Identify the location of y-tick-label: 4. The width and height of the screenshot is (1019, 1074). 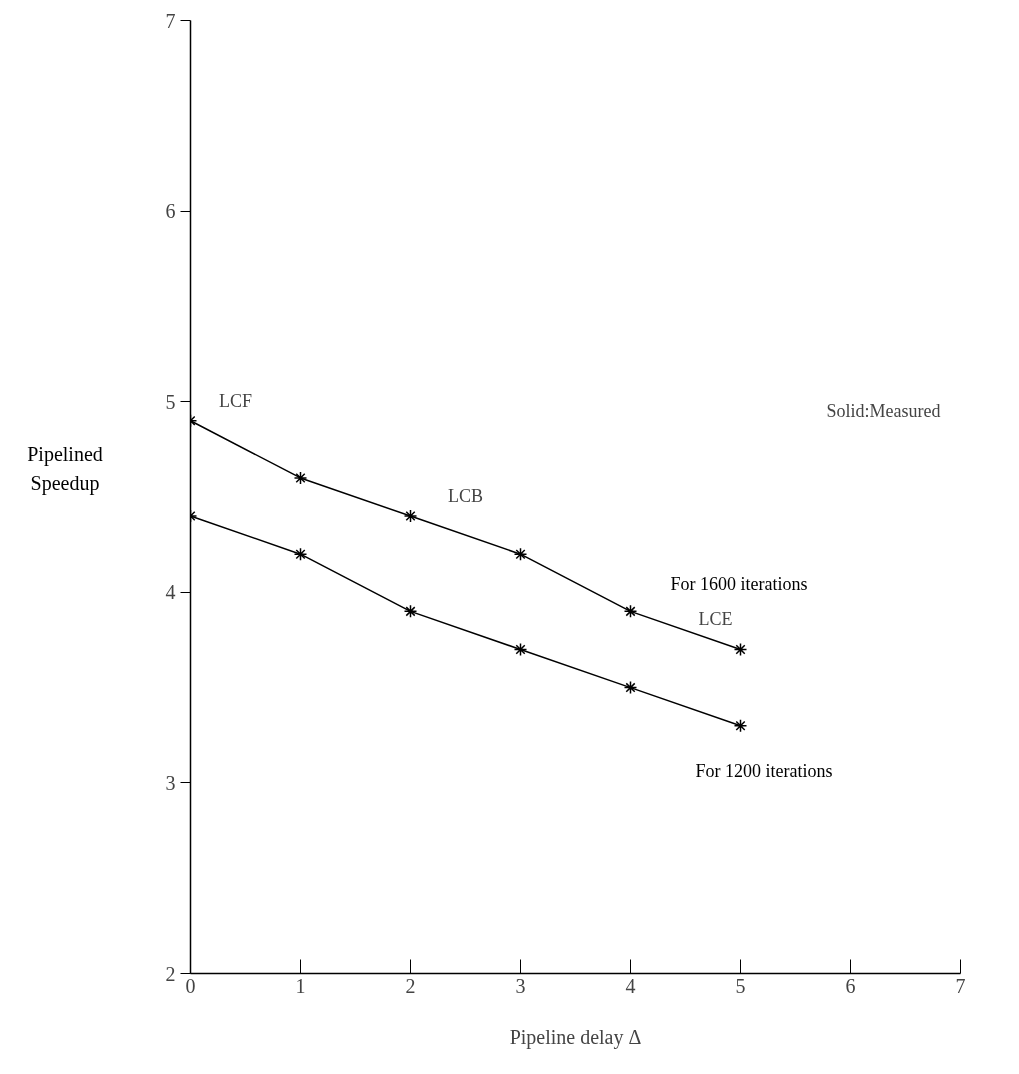
(170, 592).